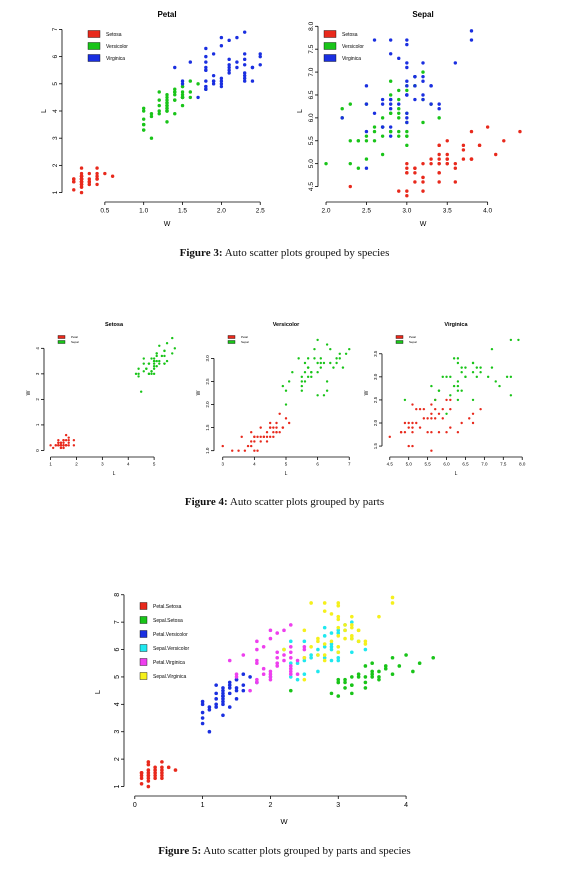 Image resolution: width=569 pixels, height=879 pixels. Describe the element at coordinates (107, 46) in the screenshot. I see `legend: Setosa Versicolor Virginica` at that location.